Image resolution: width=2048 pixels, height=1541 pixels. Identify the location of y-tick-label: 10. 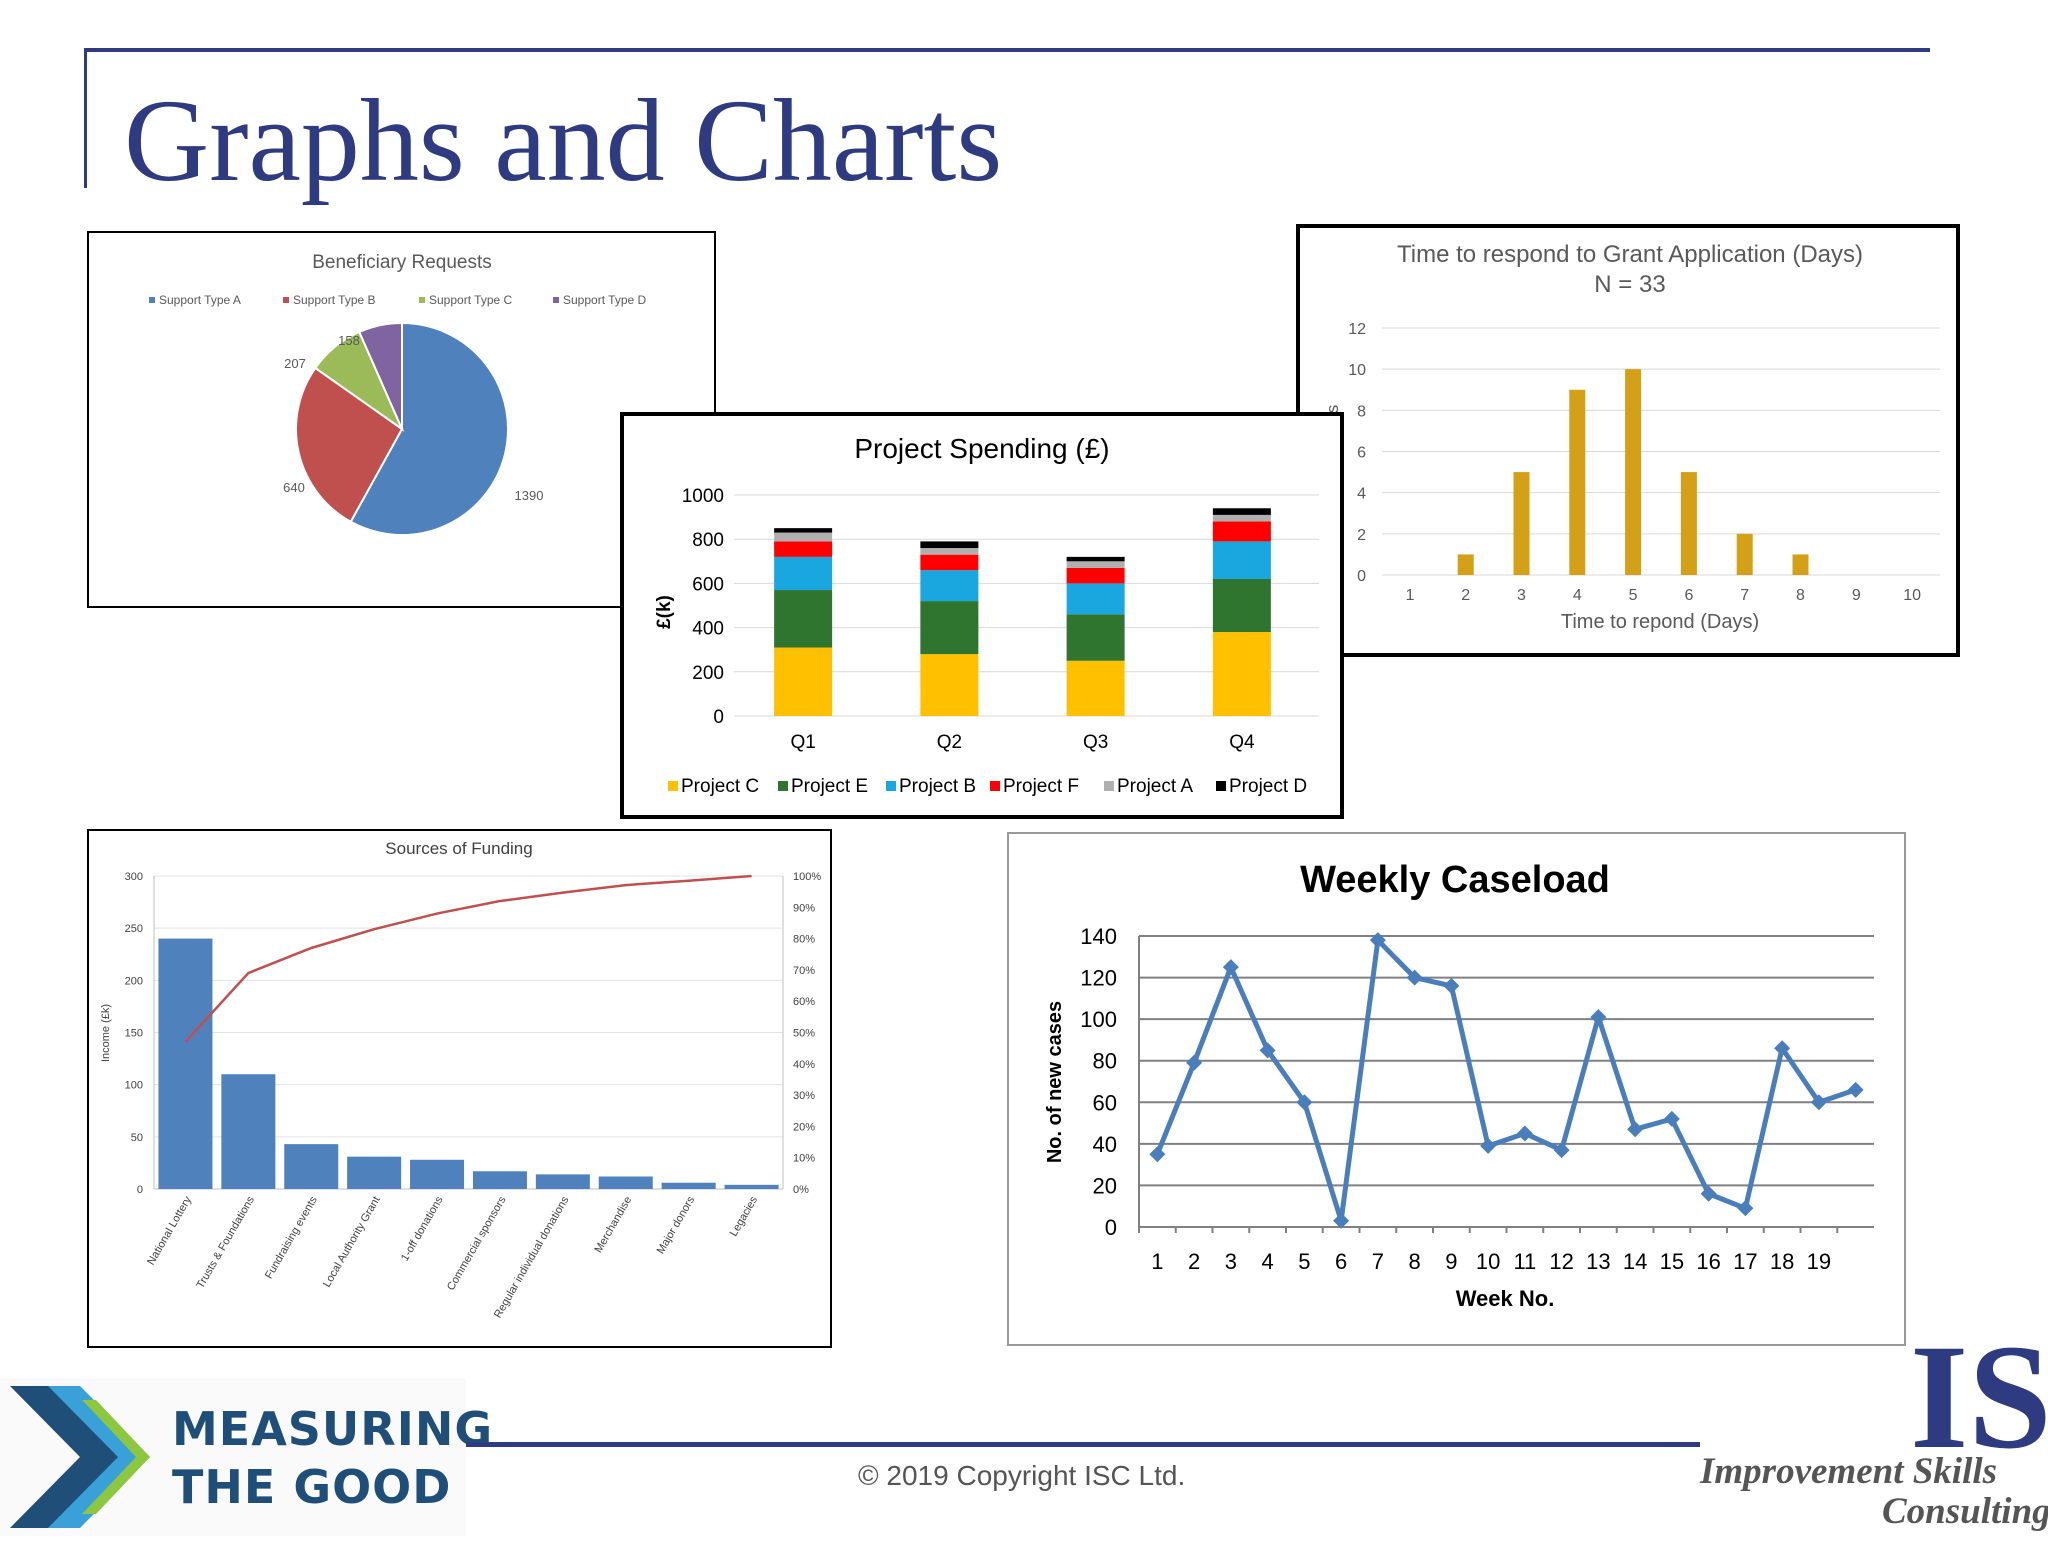
(1357, 370).